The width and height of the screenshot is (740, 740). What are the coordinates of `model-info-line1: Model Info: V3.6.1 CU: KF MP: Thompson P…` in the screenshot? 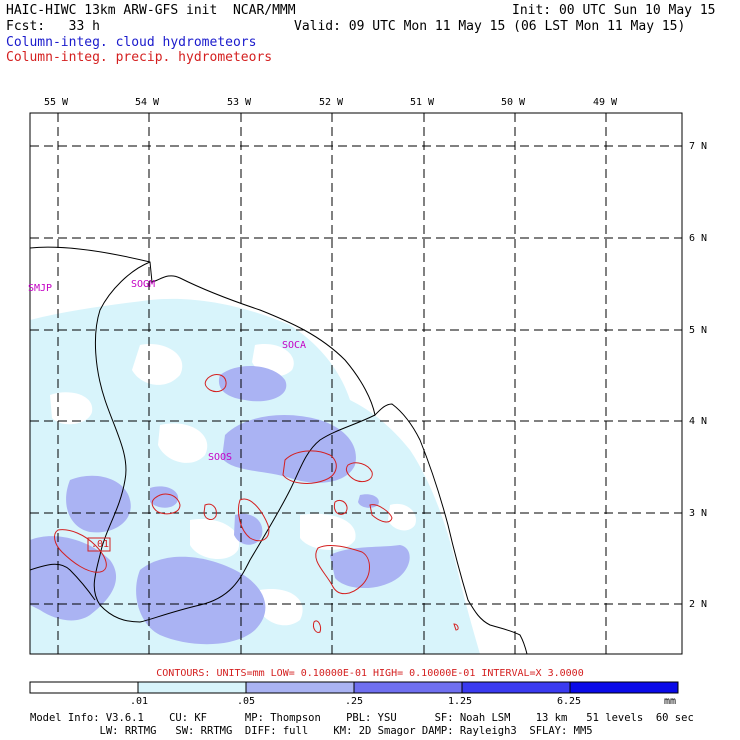 It's located at (362, 718).